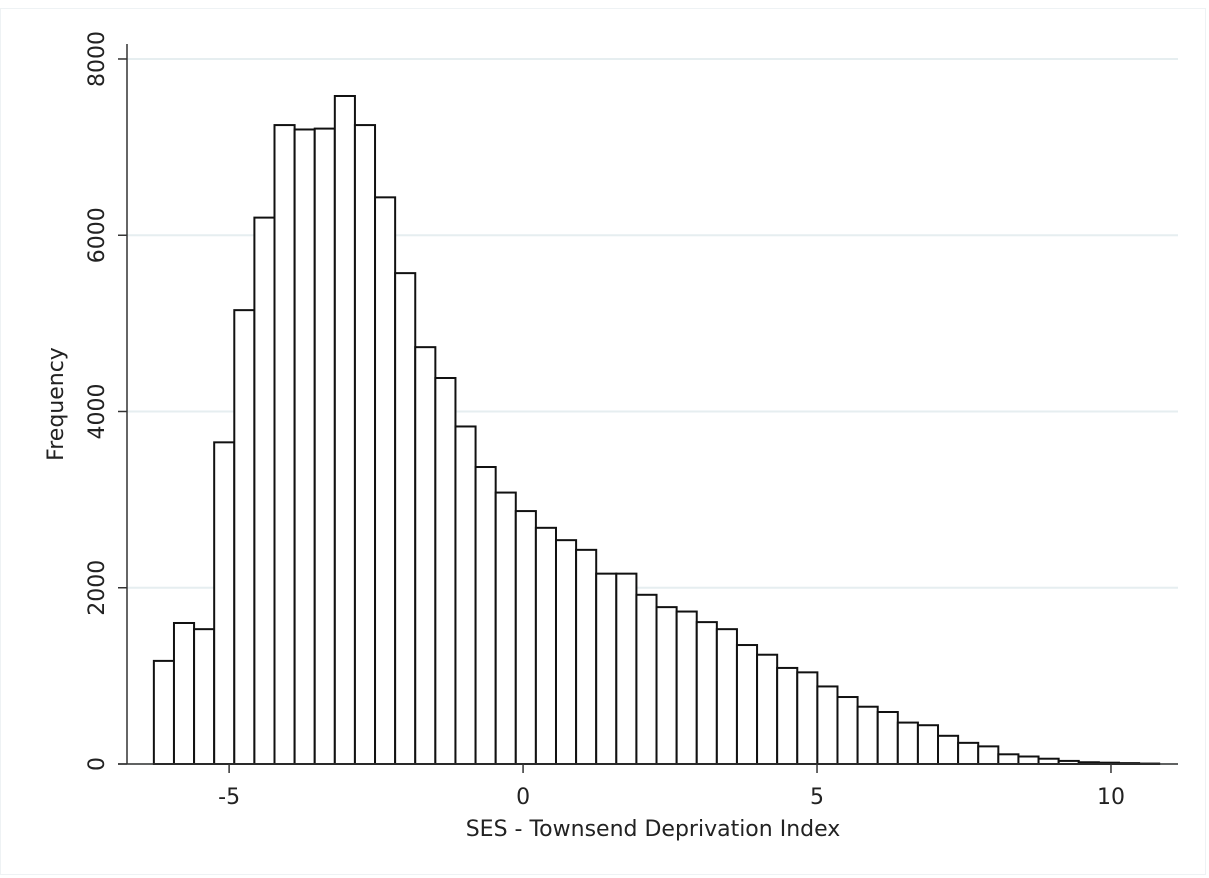 This screenshot has height=878, width=1209. Describe the element at coordinates (56, 404) in the screenshot. I see `y-axis-title: Frequency` at that location.